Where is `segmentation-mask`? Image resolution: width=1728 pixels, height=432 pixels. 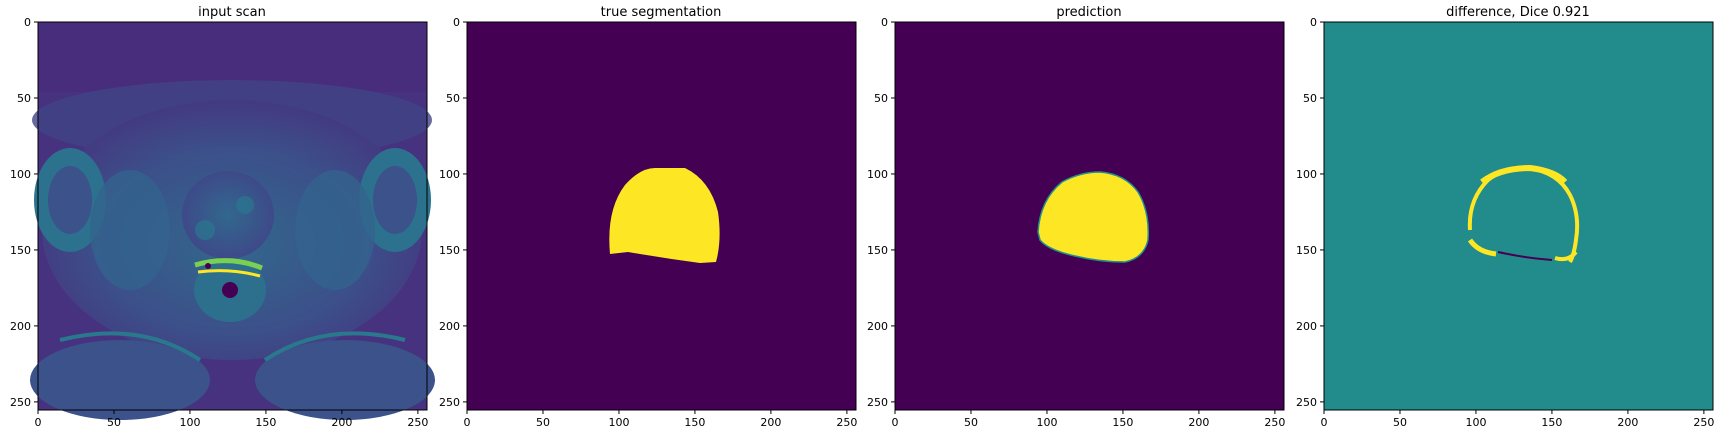 segmentation-mask is located at coordinates (664, 215).